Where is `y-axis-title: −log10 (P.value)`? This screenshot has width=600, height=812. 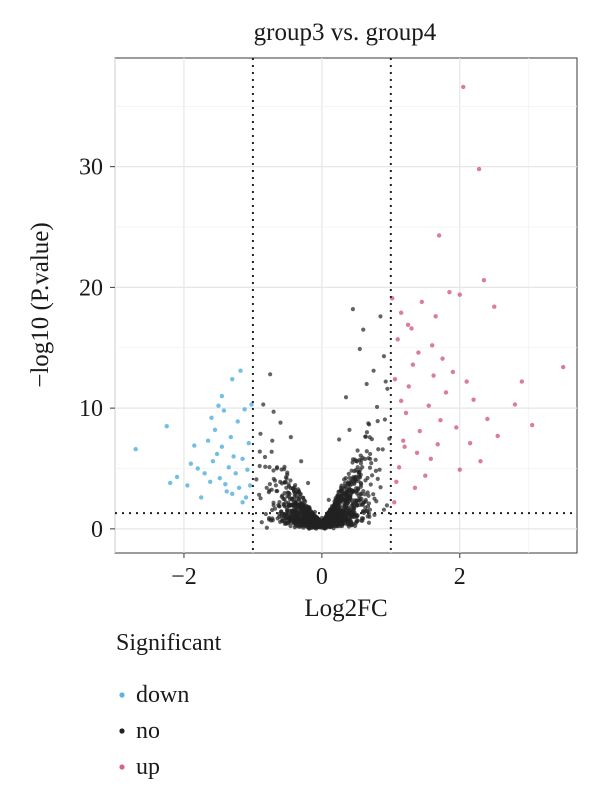 y-axis-title: −log10 (P.value) is located at coordinates (40, 304).